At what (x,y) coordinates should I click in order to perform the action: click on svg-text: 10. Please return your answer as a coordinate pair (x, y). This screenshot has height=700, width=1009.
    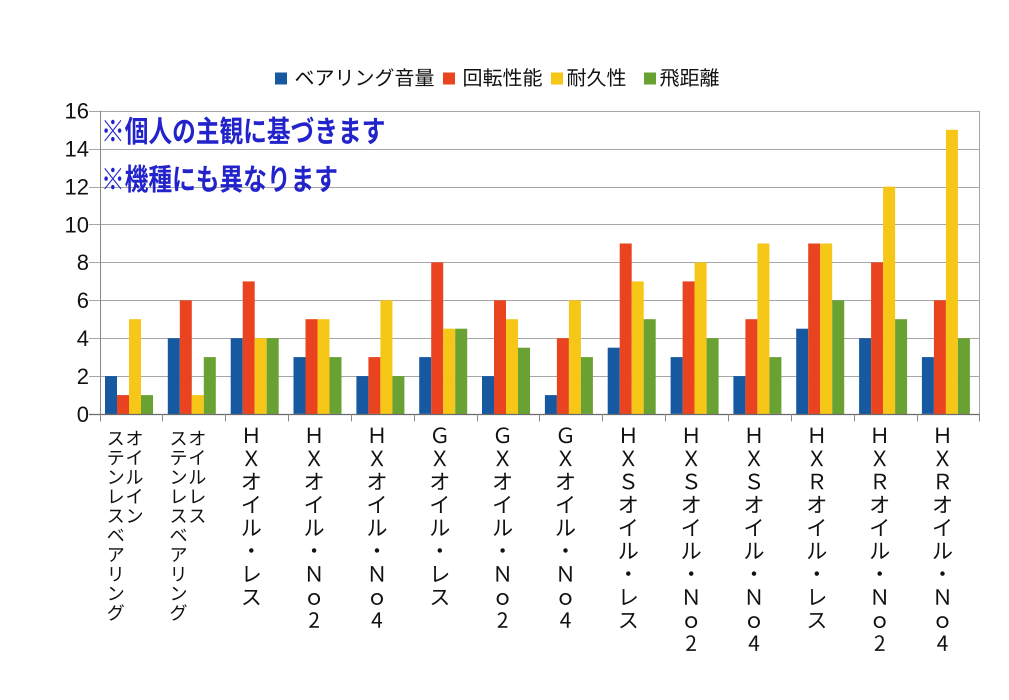
    Looking at the image, I should click on (77, 224).